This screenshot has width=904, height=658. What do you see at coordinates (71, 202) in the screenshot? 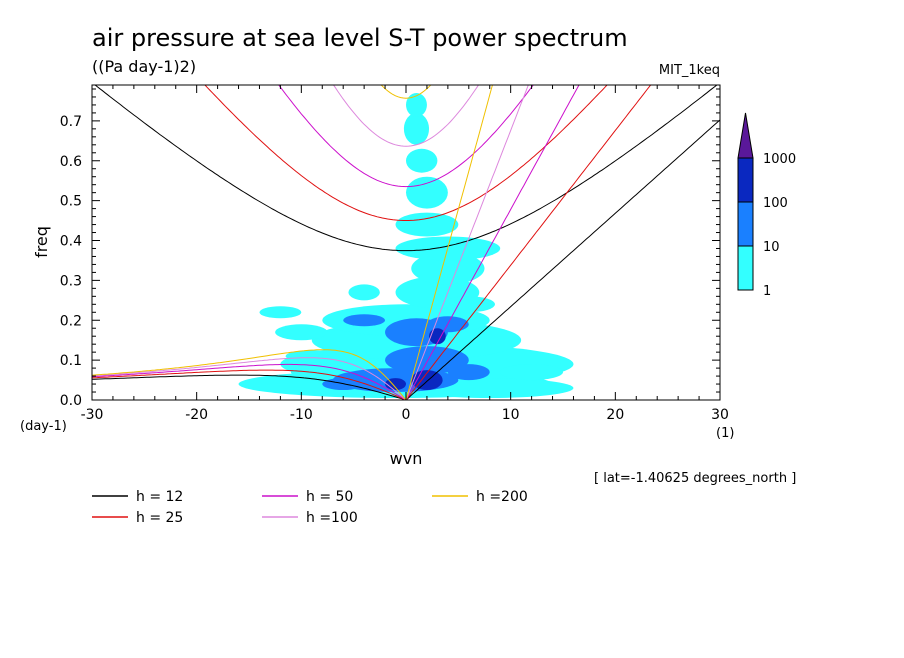
I see `y-tick-label: 0.5` at bounding box center [71, 202].